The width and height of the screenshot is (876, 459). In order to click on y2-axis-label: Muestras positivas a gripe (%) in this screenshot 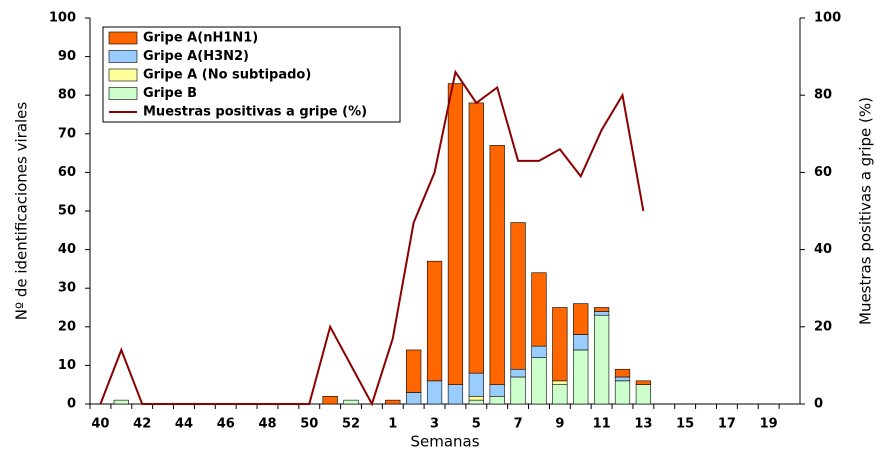, I will do `click(866, 211)`.